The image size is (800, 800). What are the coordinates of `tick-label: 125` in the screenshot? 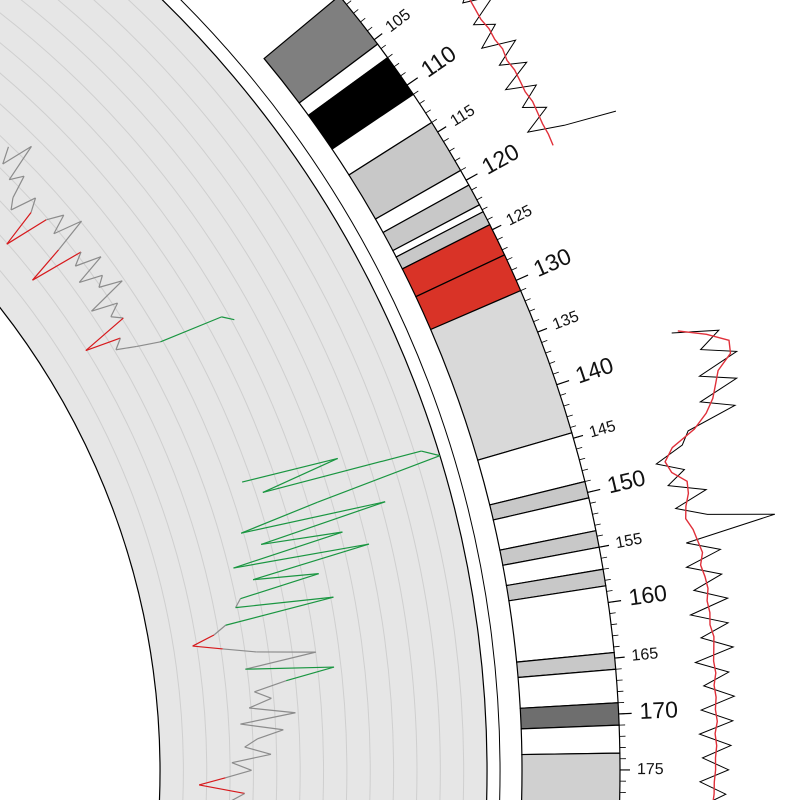 It's located at (520, 215).